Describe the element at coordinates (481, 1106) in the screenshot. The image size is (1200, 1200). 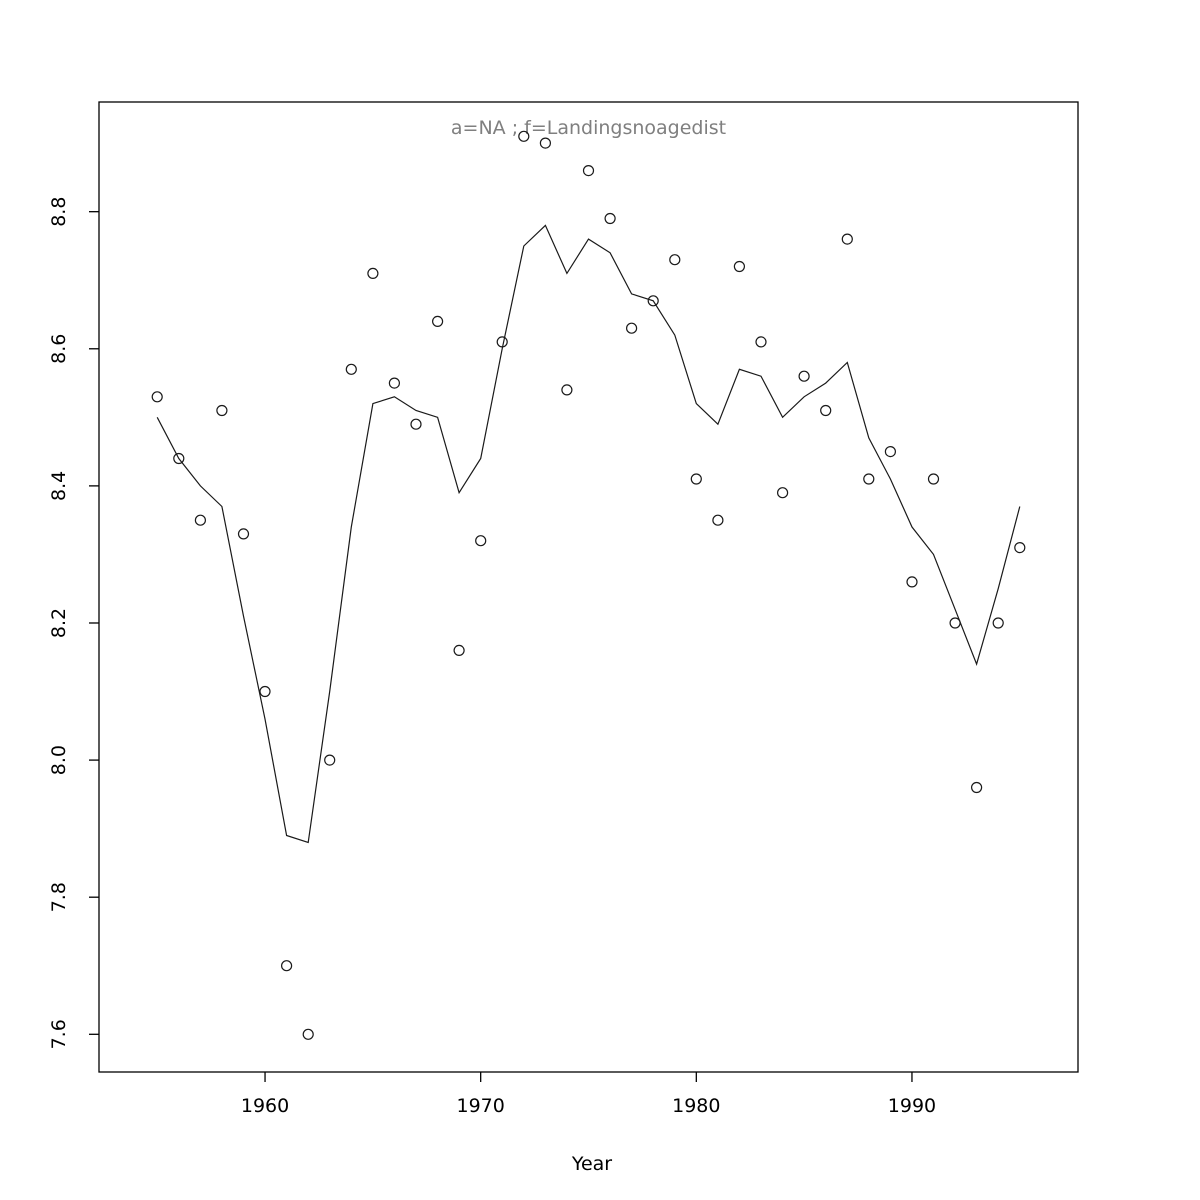
I see `x-tick-label: 1970` at that location.